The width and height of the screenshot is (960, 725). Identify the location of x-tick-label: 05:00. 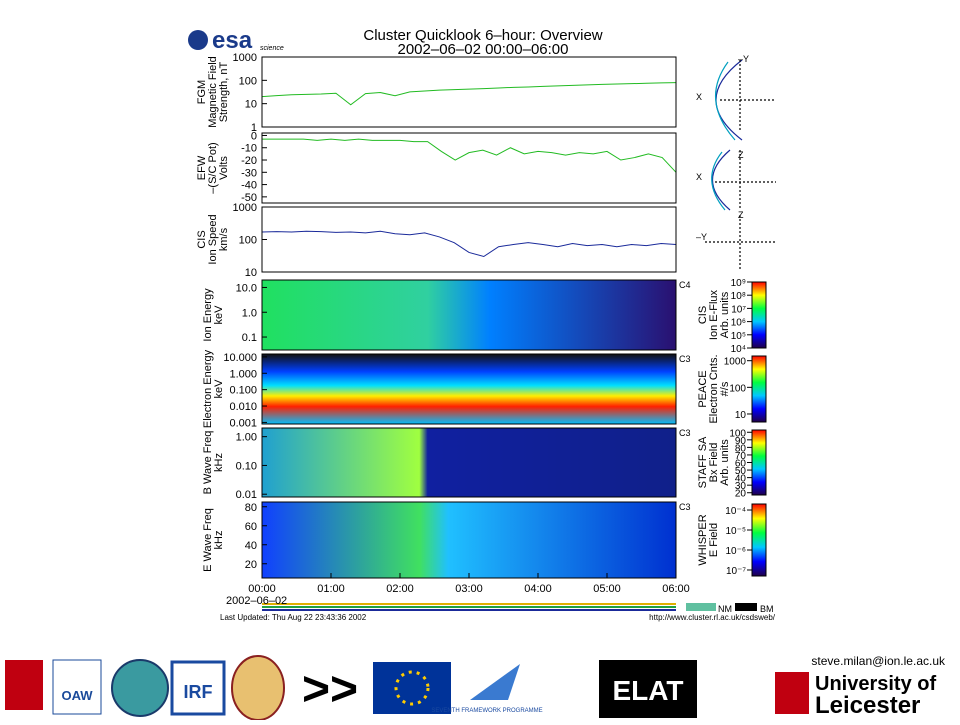
(607, 589).